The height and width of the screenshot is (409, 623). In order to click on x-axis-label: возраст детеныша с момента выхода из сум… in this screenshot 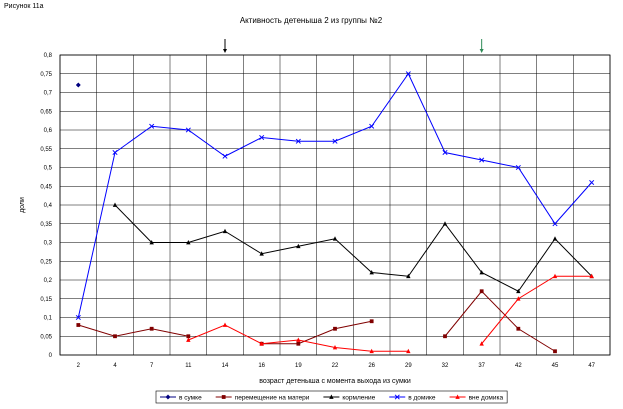, I will do `click(335, 381)`.